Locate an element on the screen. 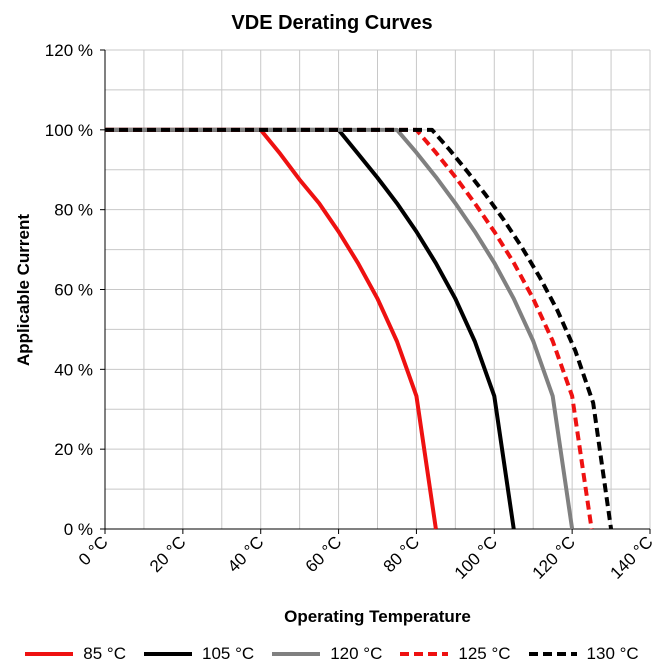 Image resolution: width=664 pixels, height=664 pixels. legend-entry: 105 °C is located at coordinates (199, 654).